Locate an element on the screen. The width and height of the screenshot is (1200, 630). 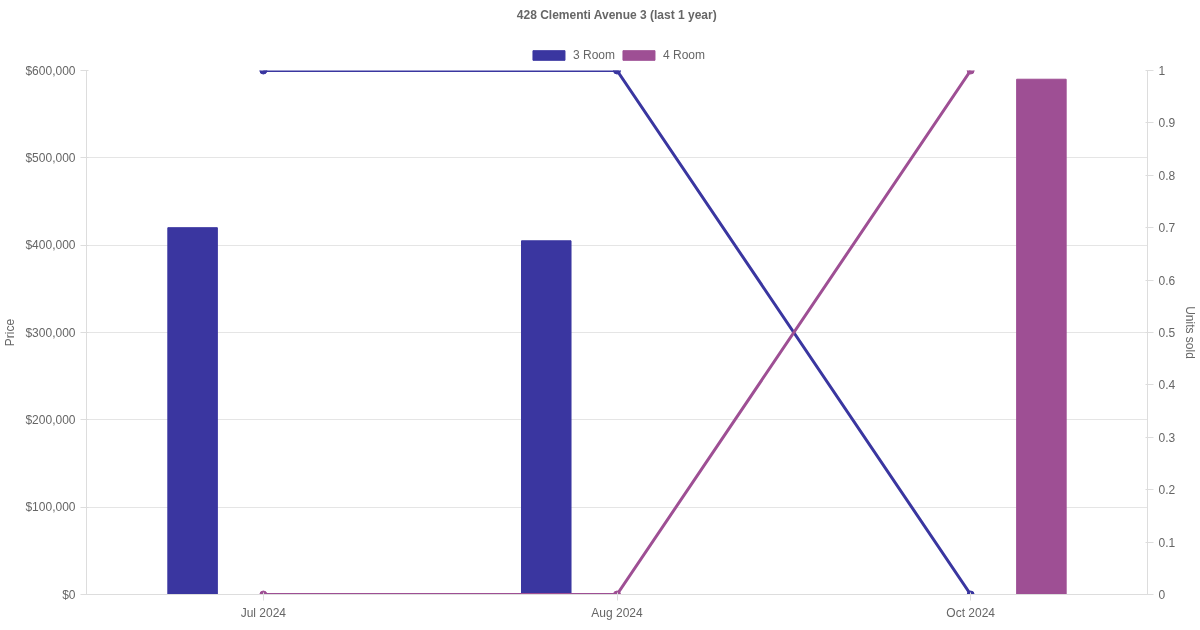
y-tick-label: $100,000 is located at coordinates (50, 507).